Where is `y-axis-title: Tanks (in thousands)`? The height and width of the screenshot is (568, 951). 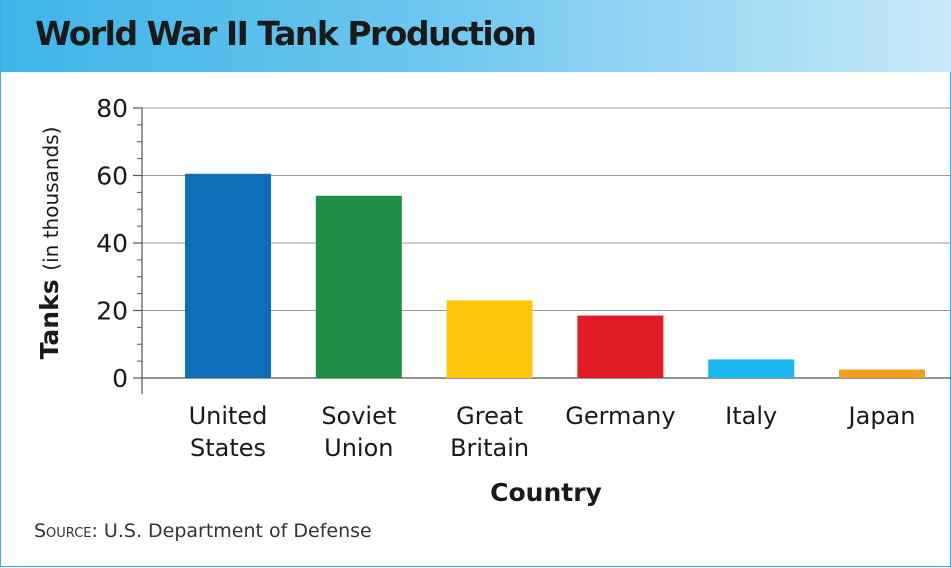
y-axis-title: Tanks (in thousands) is located at coordinates (49, 243).